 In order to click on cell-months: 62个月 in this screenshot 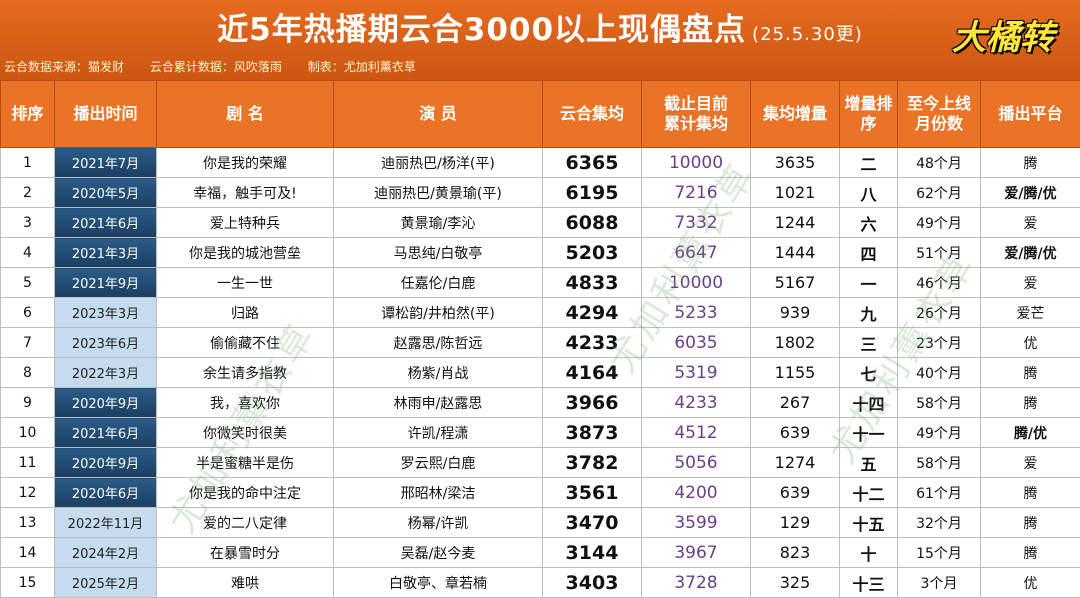, I will do `click(939, 192)`.